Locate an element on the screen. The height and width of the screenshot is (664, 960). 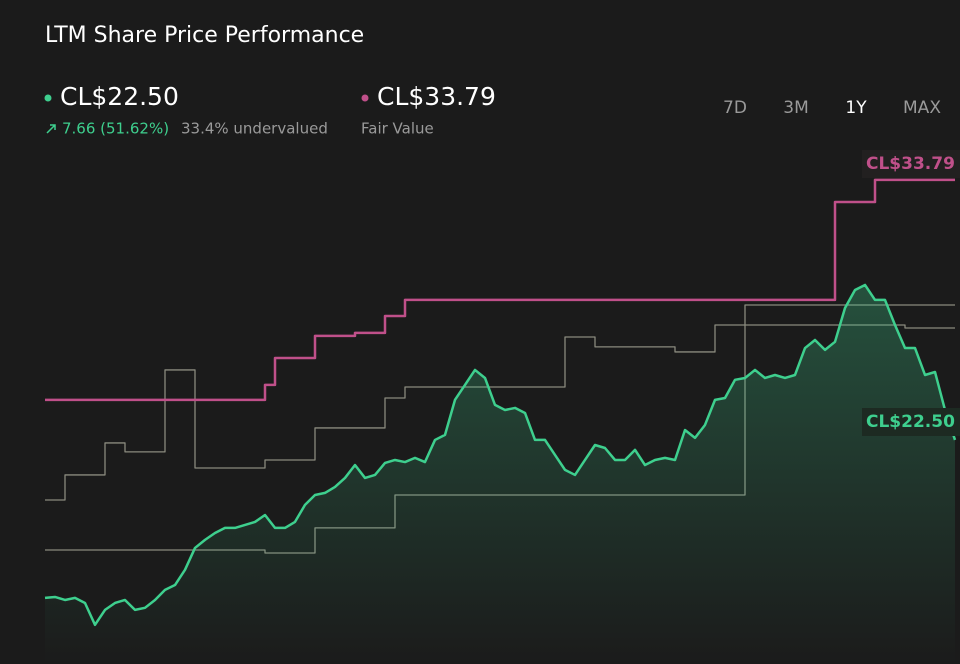
fair-value: CL$33.79 is located at coordinates (436, 96).